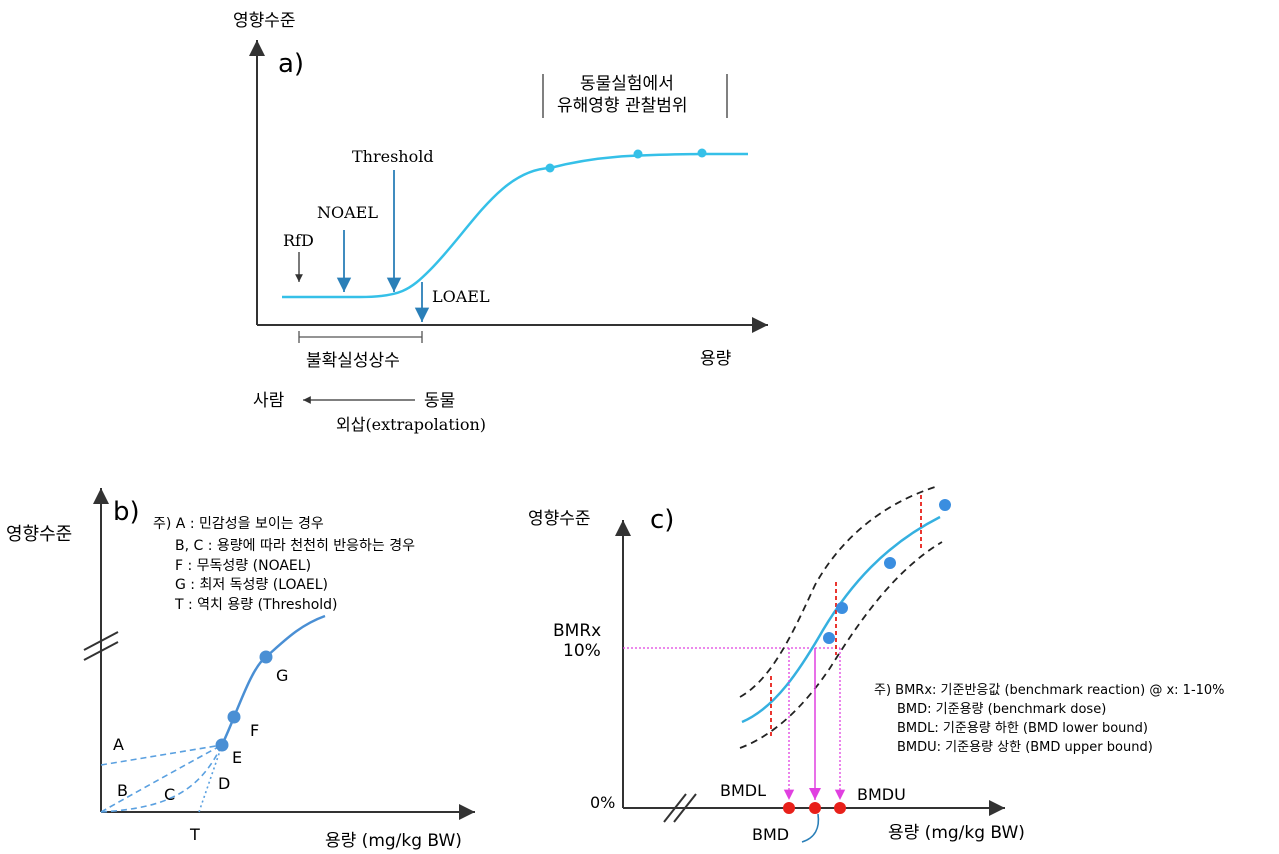 This screenshot has width=1279, height=854. Describe the element at coordinates (716, 359) in the screenshot. I see `panel-a-x-axis-label: 용량` at that location.